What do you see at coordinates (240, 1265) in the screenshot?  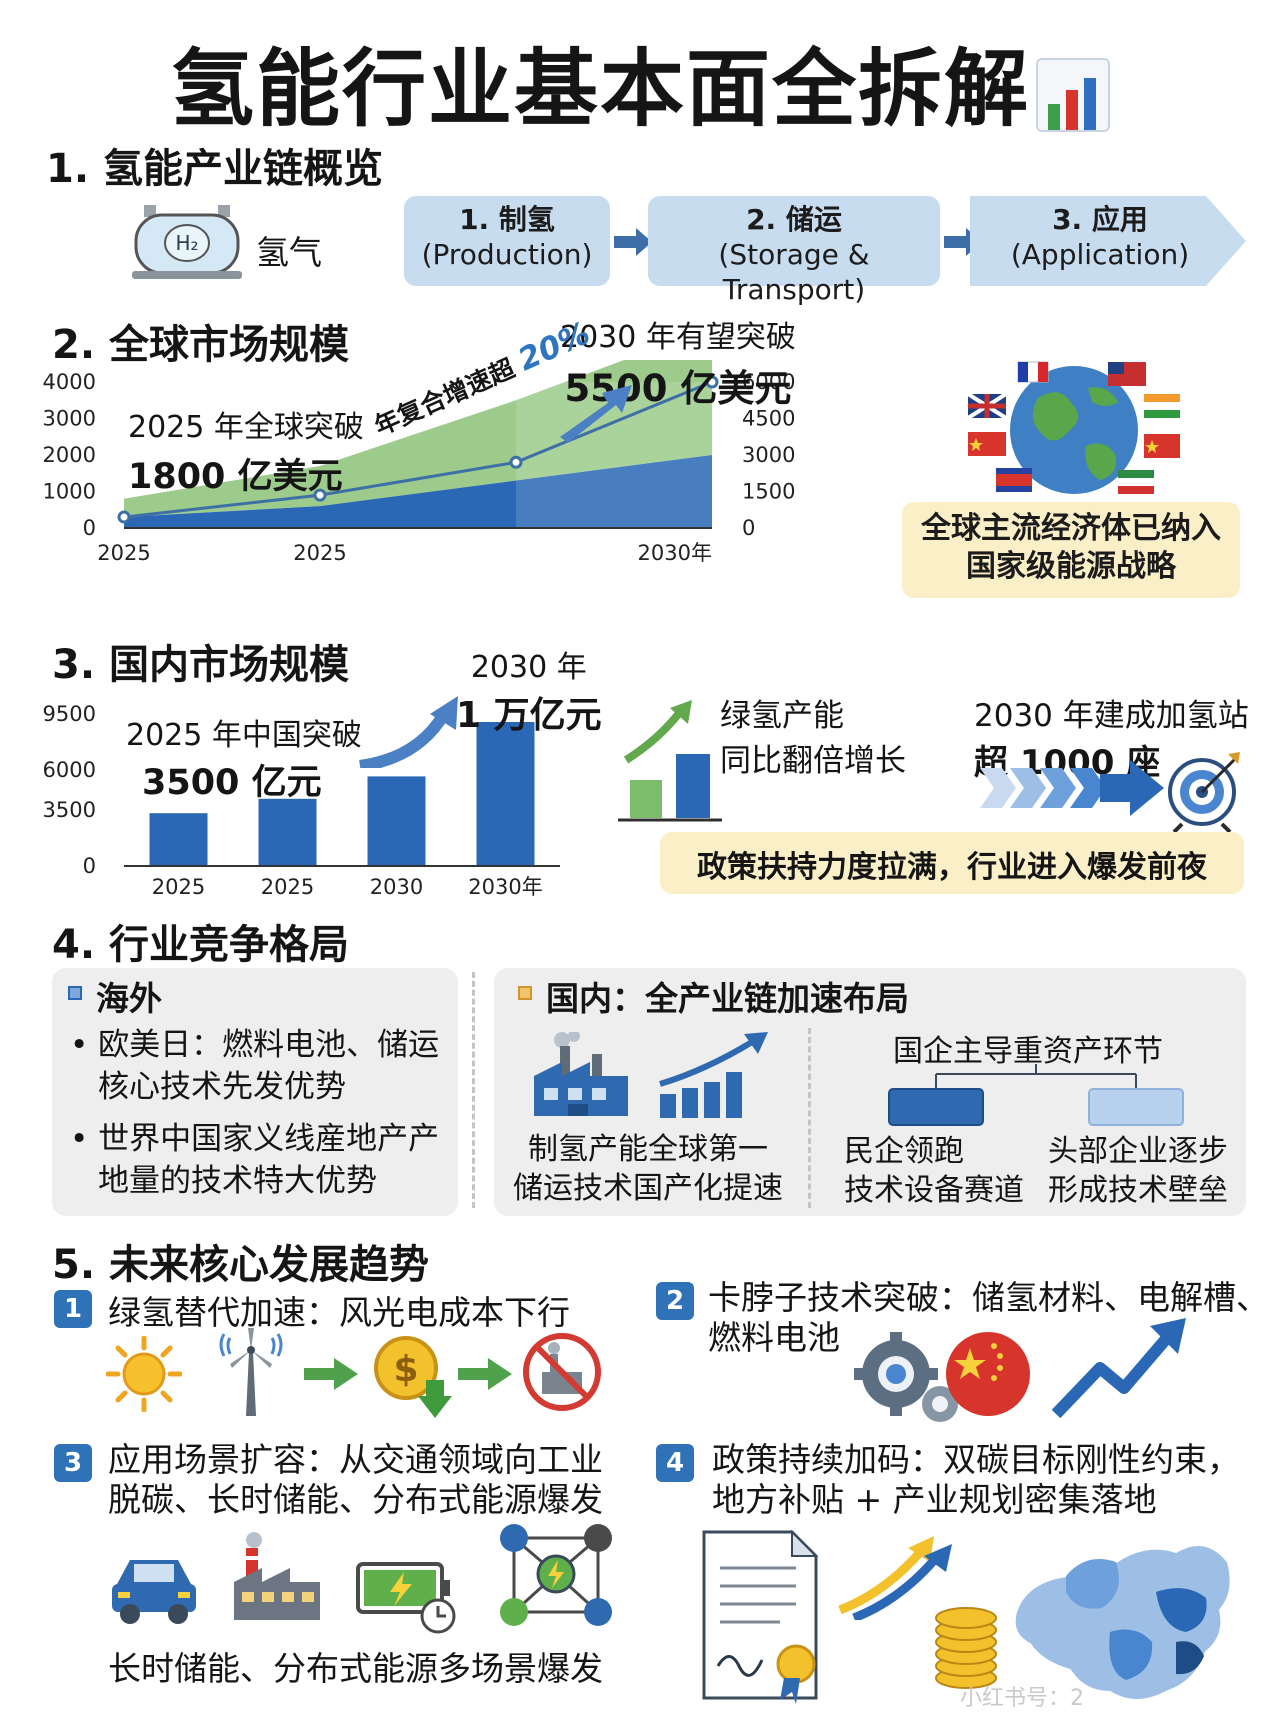 I see `section5-heading: 5. 未来核心发展趋势` at bounding box center [240, 1265].